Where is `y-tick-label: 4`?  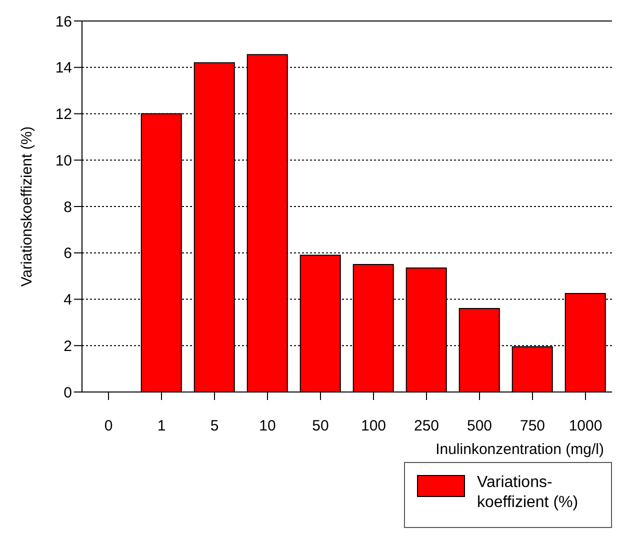 y-tick-label: 4 is located at coordinates (68, 300).